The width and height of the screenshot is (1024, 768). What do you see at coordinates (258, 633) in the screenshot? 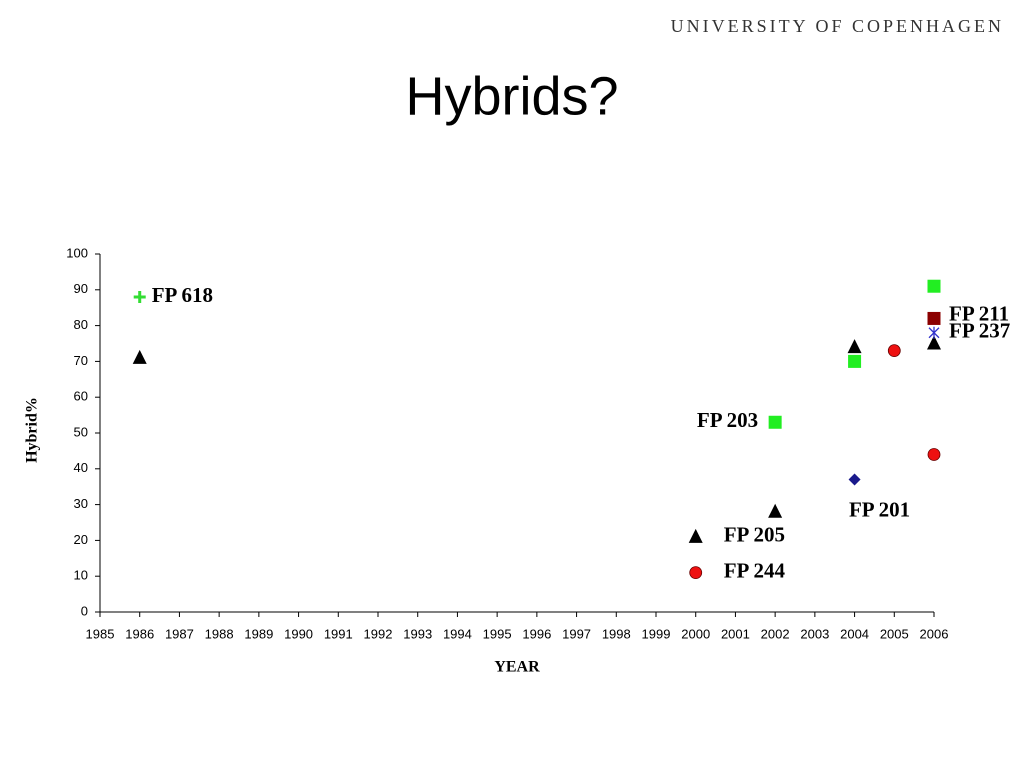
I see `x-tick-label: 1989` at bounding box center [258, 633].